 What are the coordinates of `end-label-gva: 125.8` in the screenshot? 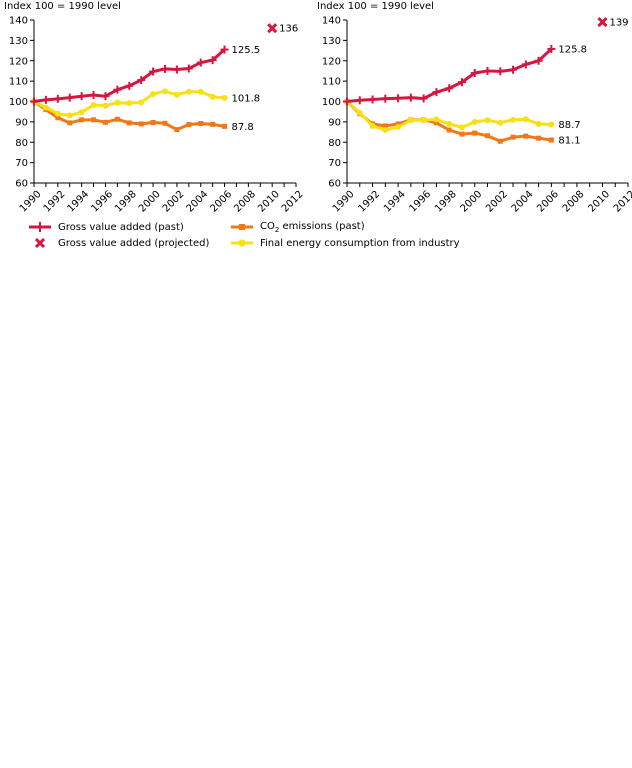 It's located at (572, 49).